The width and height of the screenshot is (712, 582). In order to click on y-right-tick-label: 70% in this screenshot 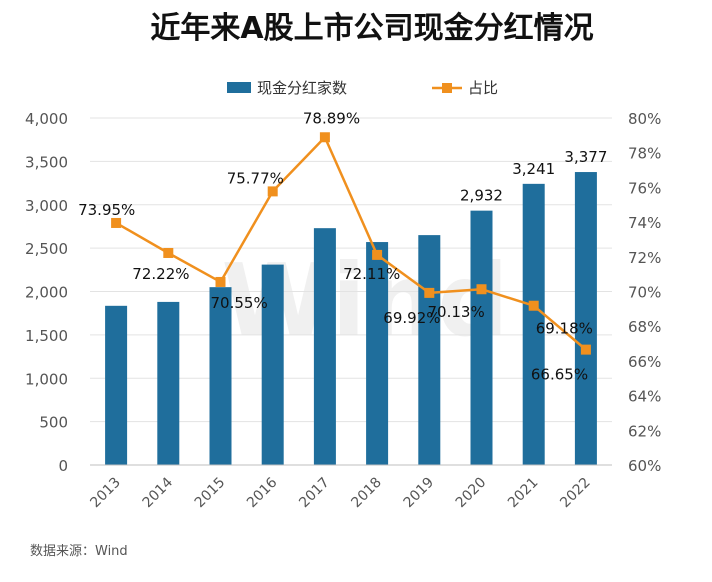, I will do `click(644, 293)`.